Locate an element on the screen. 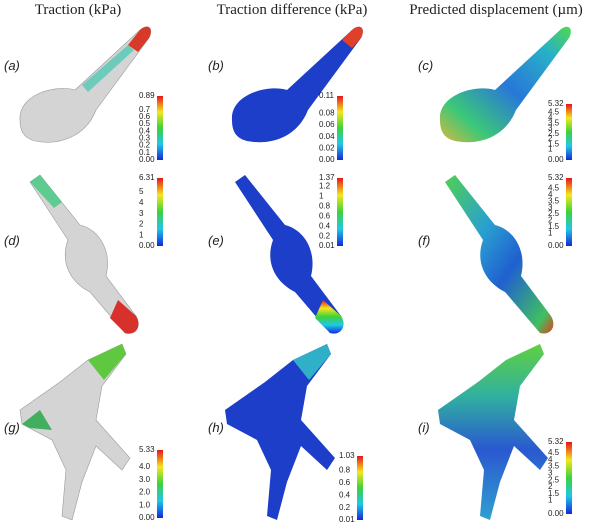 The height and width of the screenshot is (525, 600). colorbar-tick-label: 1.0 is located at coordinates (145, 504).